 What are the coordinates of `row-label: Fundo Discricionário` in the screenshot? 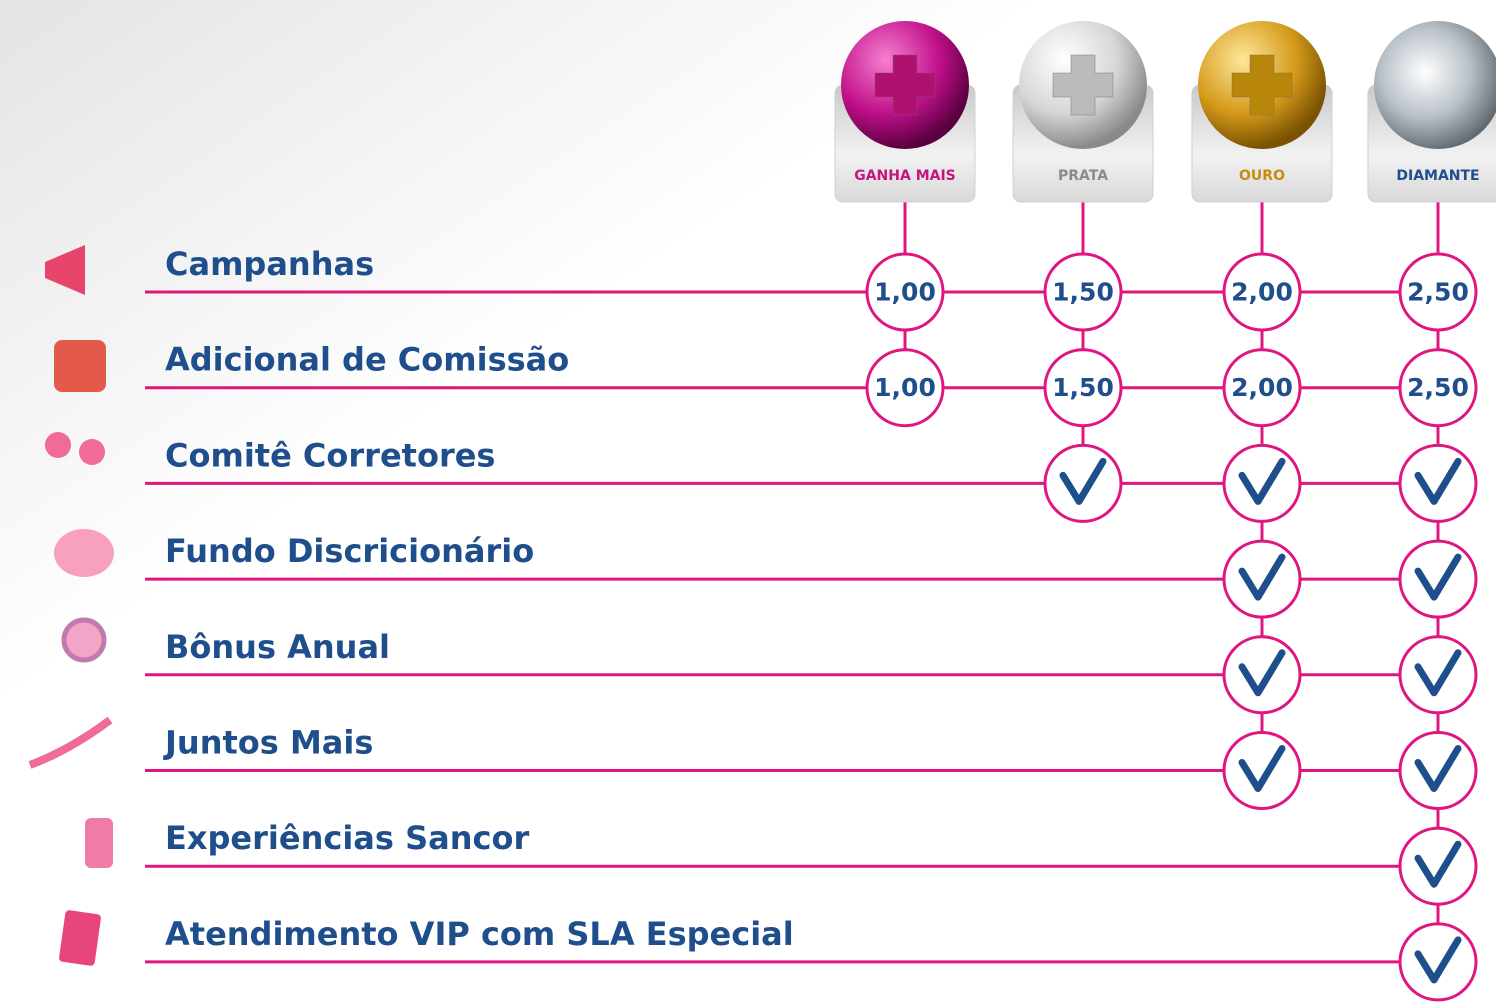 It's located at (349, 551).